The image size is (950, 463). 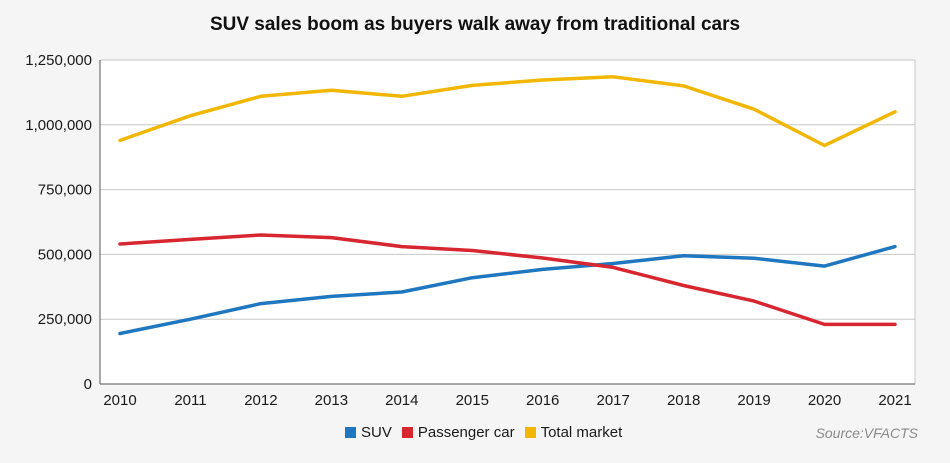 I want to click on x-tick-label: 2011, so click(x=190, y=400).